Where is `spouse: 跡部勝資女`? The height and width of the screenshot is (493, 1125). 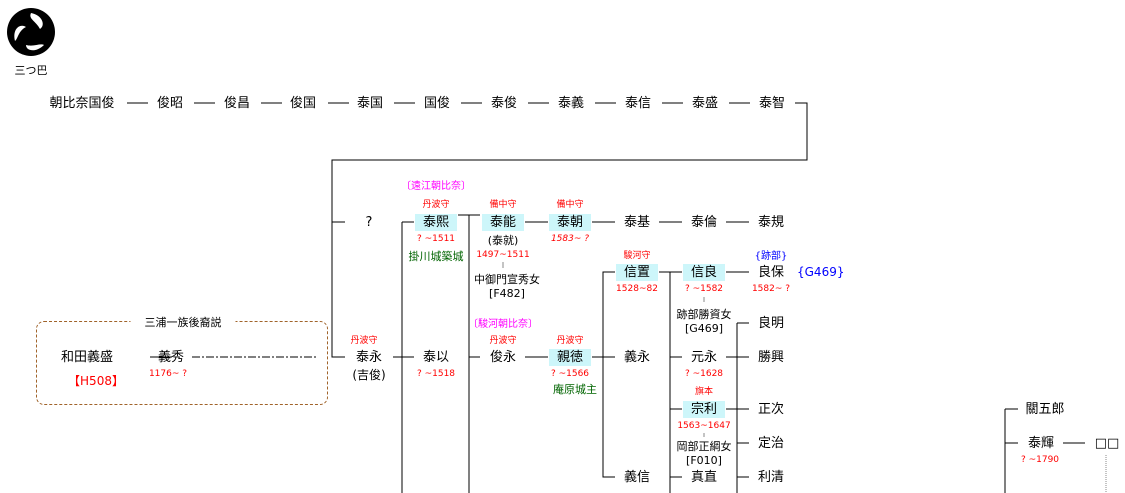
spouse: 跡部勝資女 is located at coordinates (704, 314).